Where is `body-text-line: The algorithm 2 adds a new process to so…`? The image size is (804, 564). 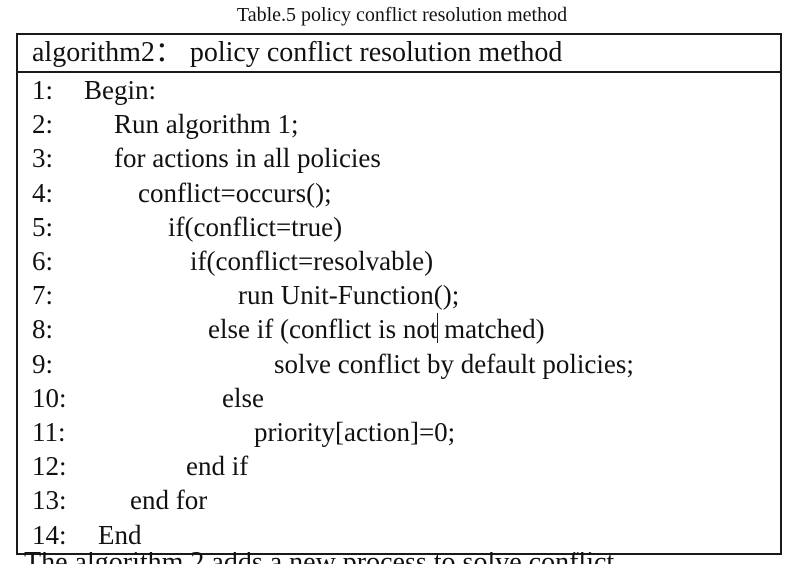 body-text-line: The algorithm 2 adds a new process to so… is located at coordinates (319, 558).